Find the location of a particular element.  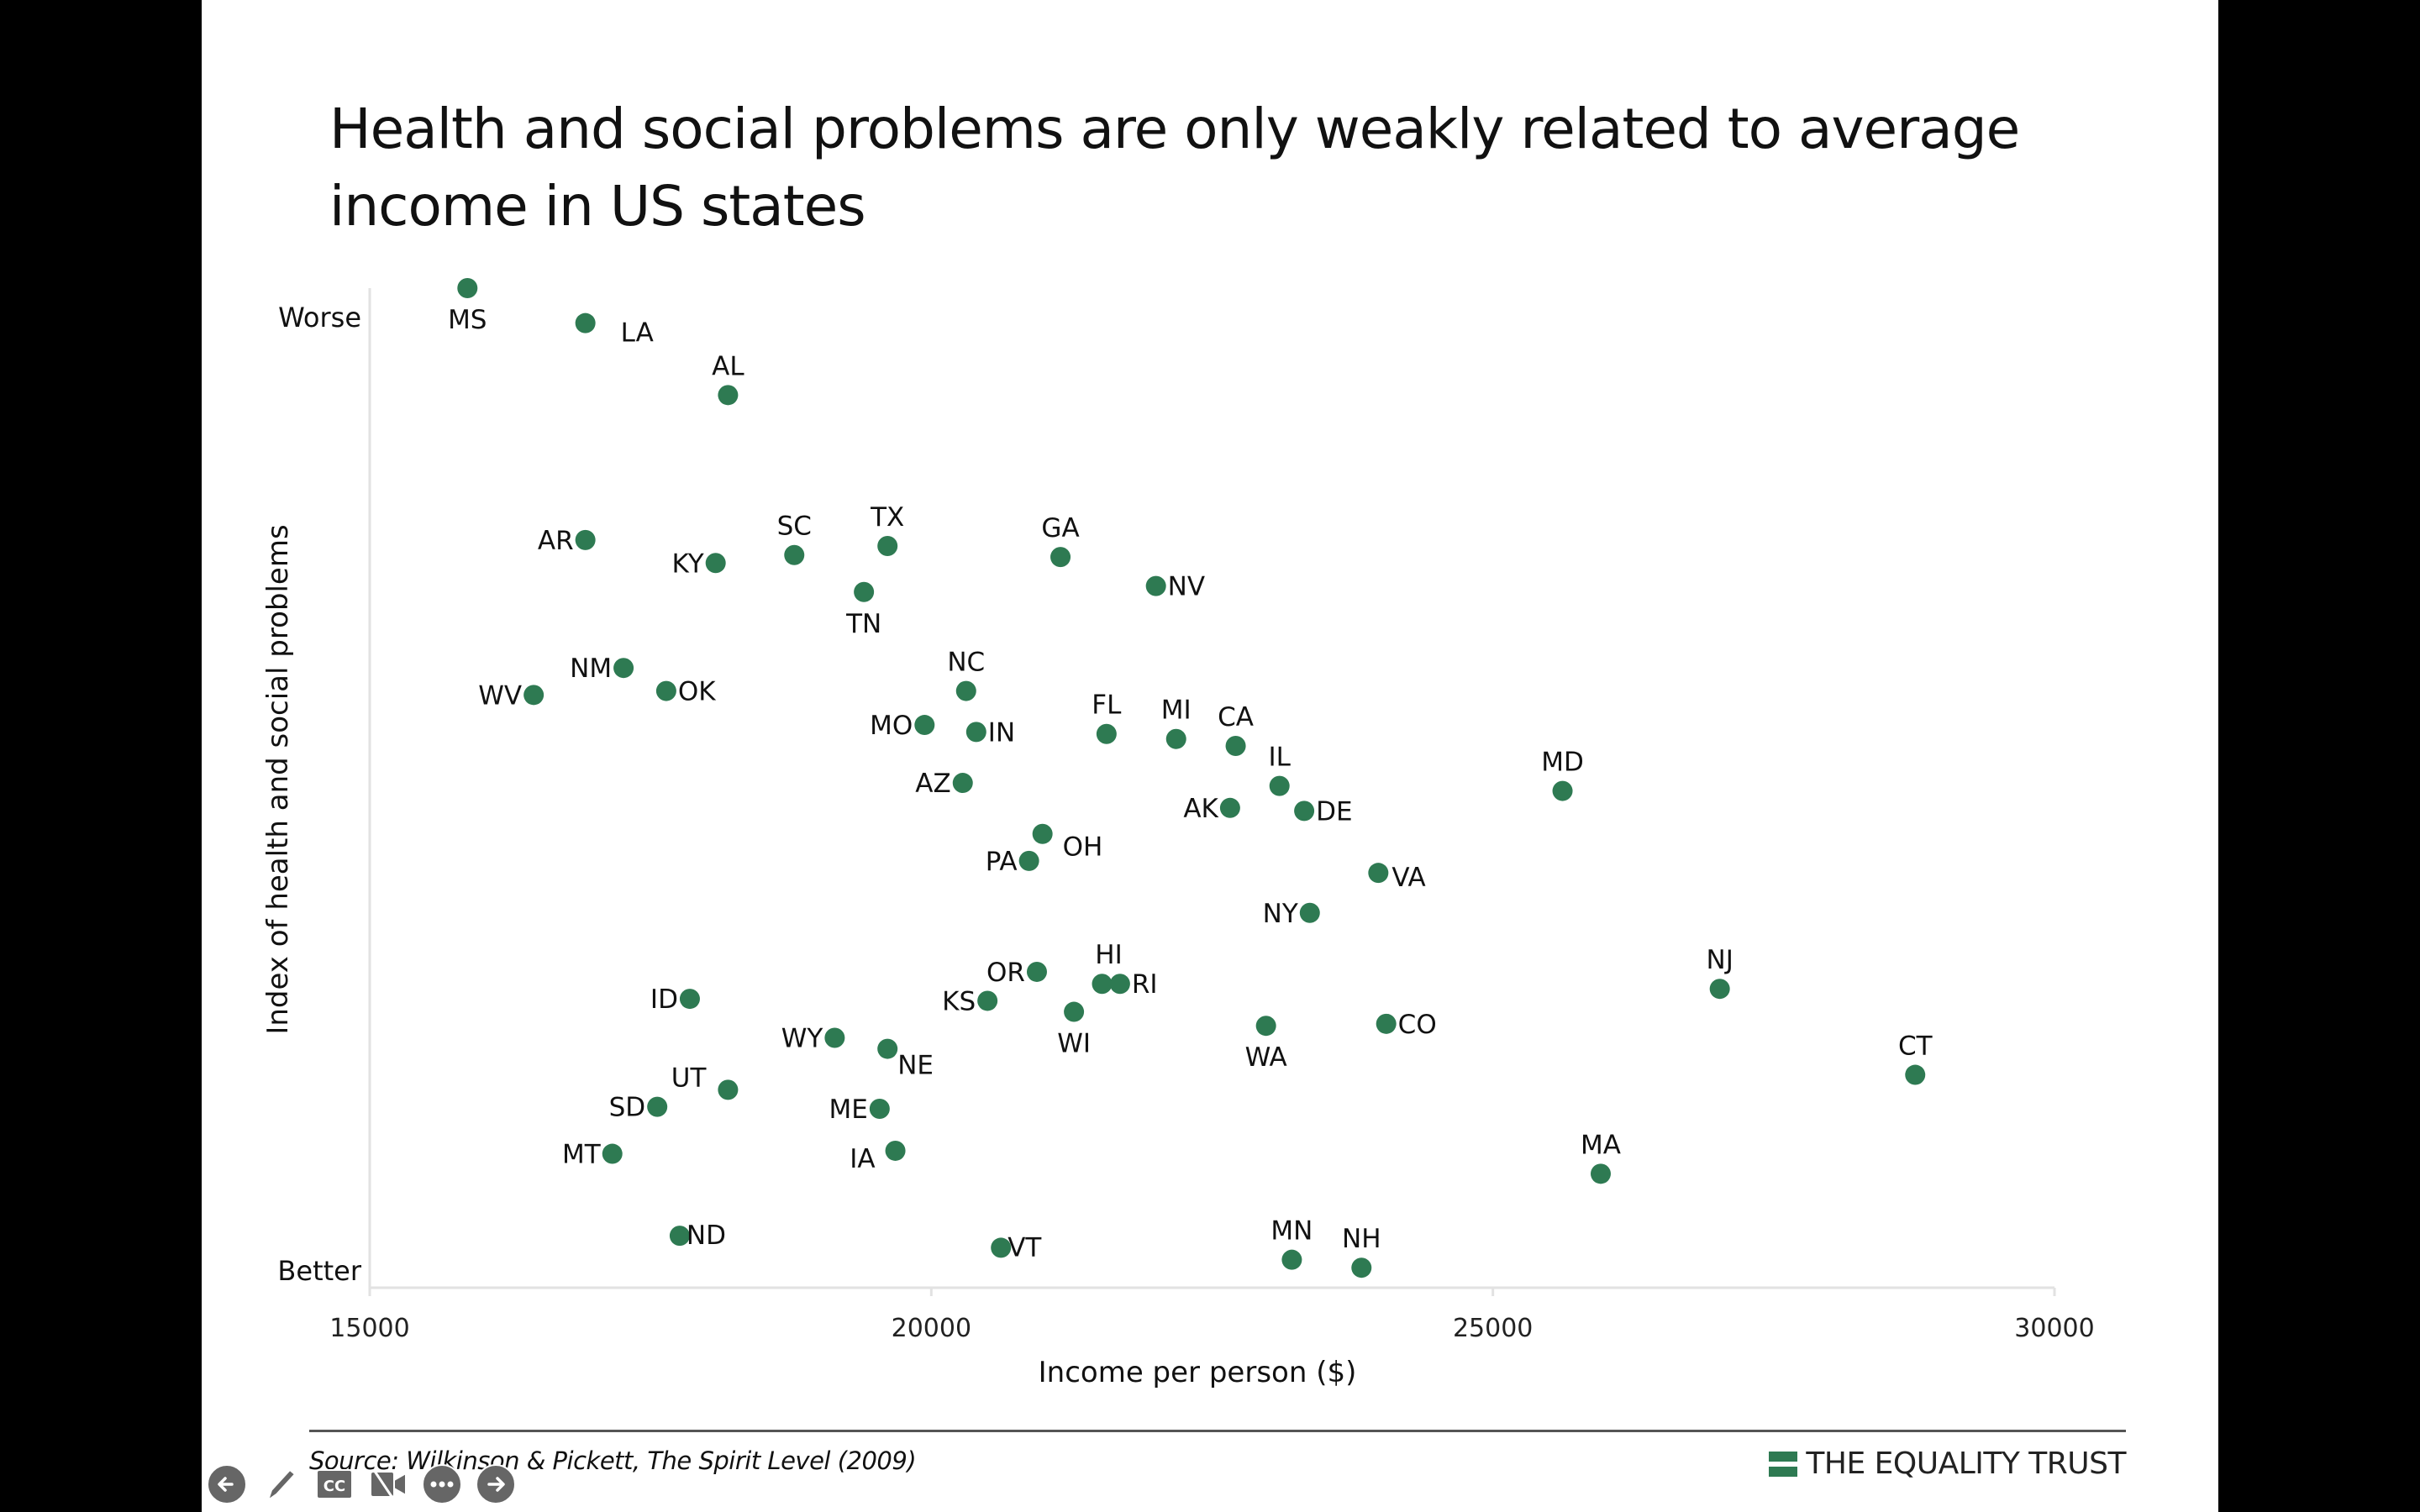

data-point-or is located at coordinates (1036, 971).